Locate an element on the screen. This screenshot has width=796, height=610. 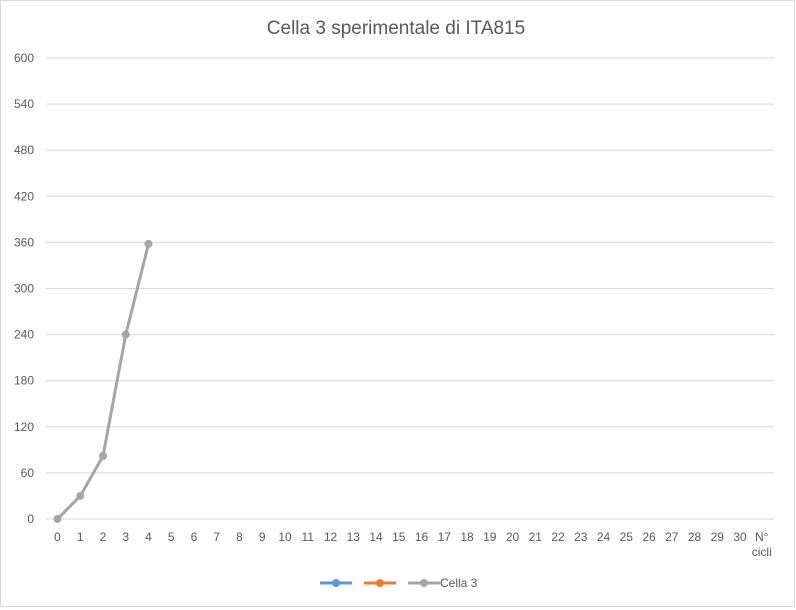
y-tick-label: 180 is located at coordinates (24, 381).